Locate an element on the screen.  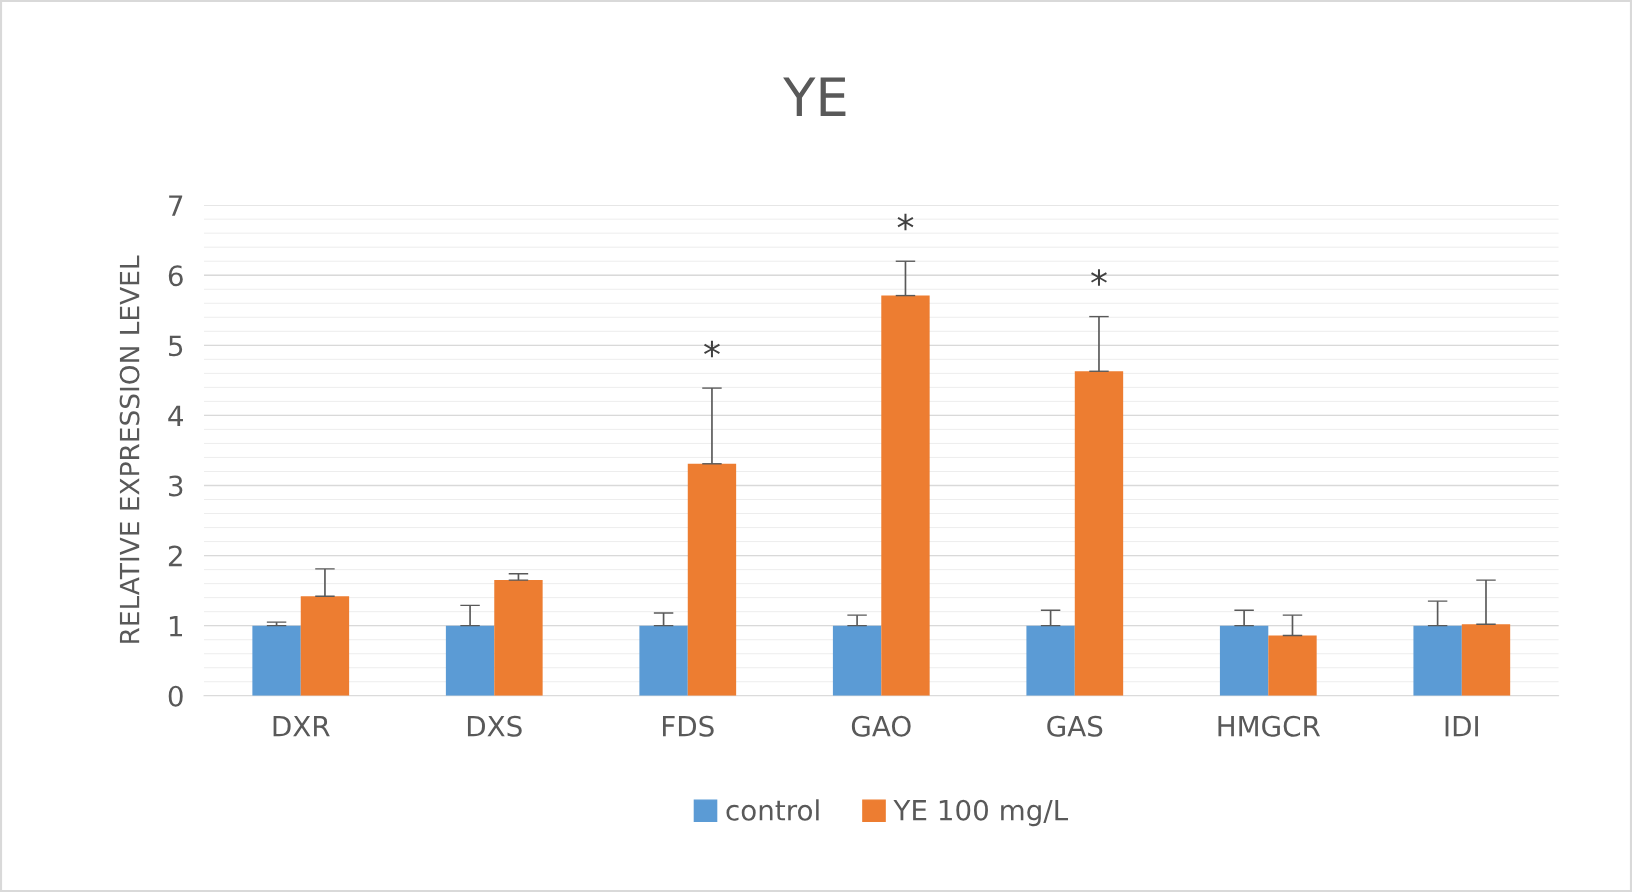
x-tick-label: DXS is located at coordinates (494, 726).